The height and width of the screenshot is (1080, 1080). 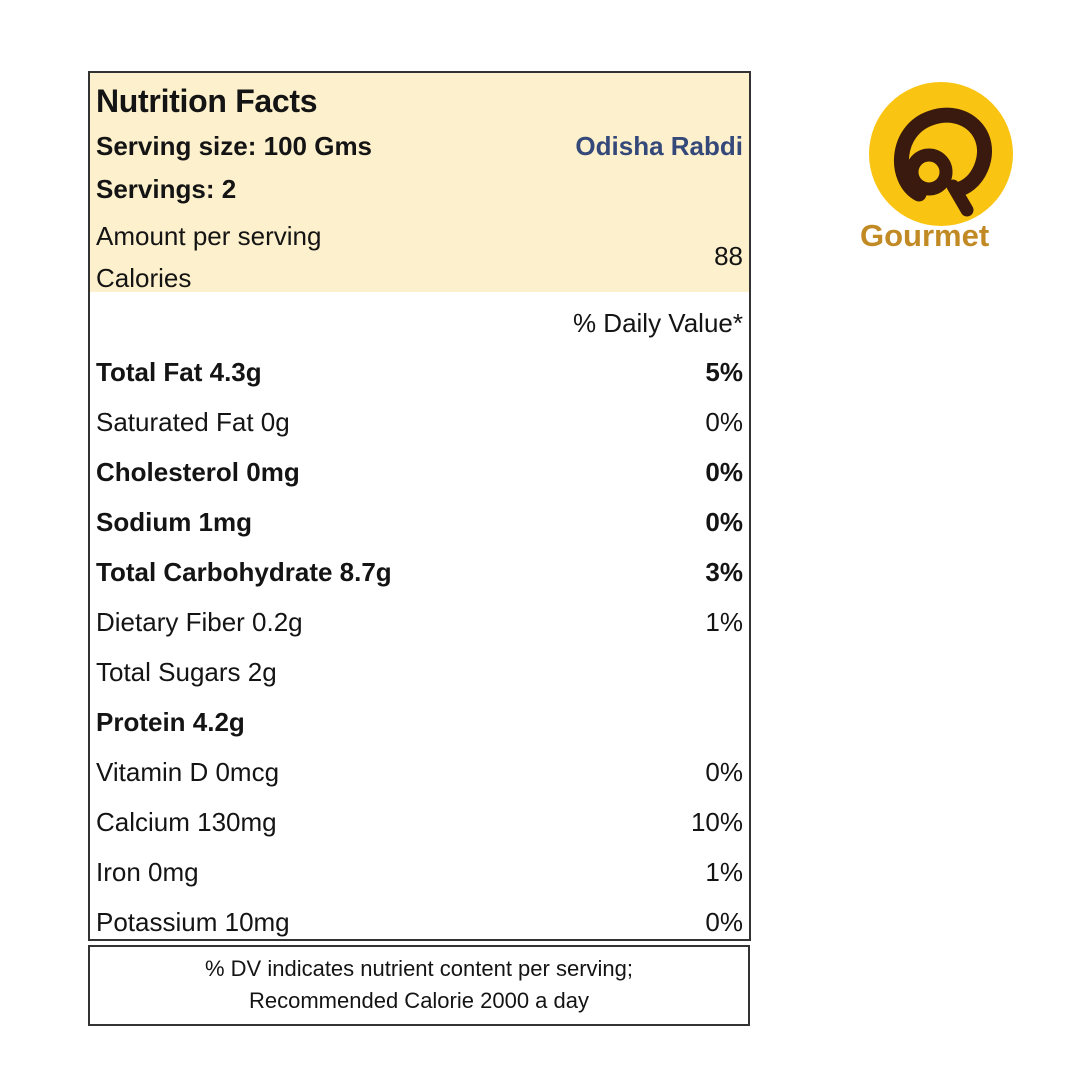 I want to click on nutrient-name: Total Fat 4.3g, so click(x=179, y=372).